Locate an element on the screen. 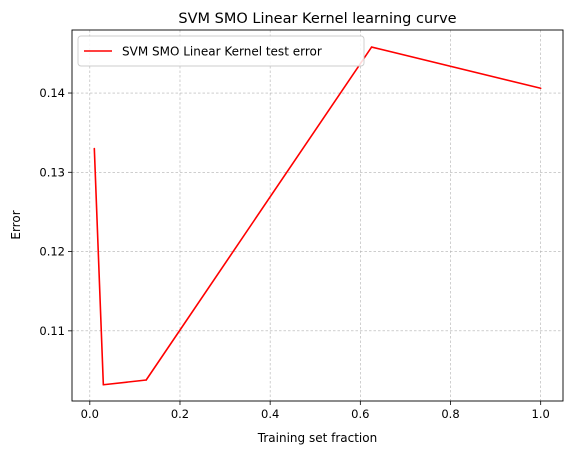 Image resolution: width=576 pixels, height=455 pixels. legend: SVM SMO Linear Kernel test error is located at coordinates (221, 51).